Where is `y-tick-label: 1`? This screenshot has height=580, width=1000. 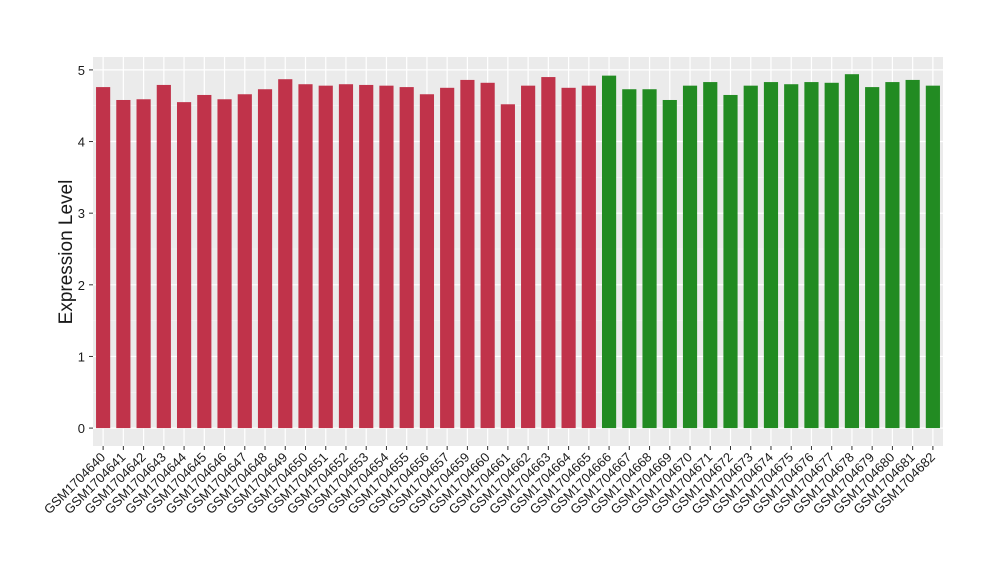
y-tick-label: 1 is located at coordinates (81, 356).